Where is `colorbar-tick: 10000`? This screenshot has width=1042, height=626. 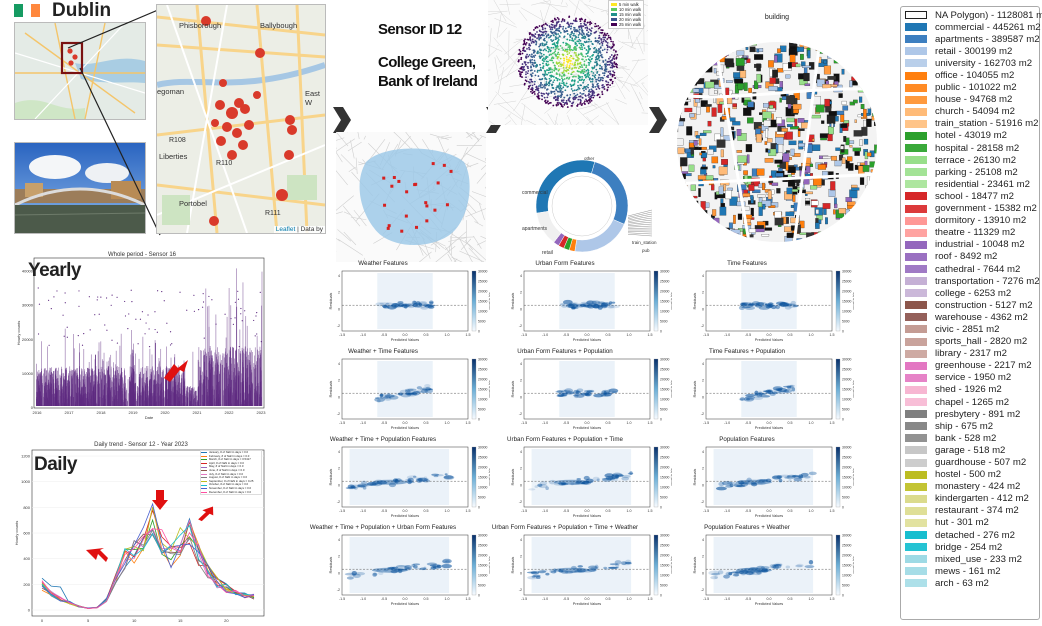 colorbar-tick: 10000 is located at coordinates (847, 399).